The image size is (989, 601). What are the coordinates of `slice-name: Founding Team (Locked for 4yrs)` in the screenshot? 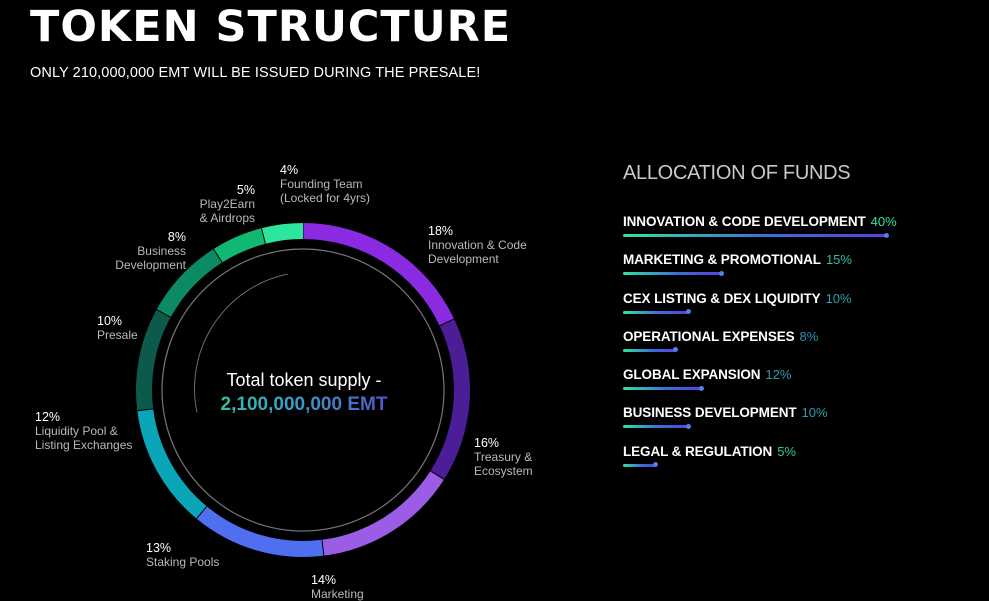 It's located at (325, 191).